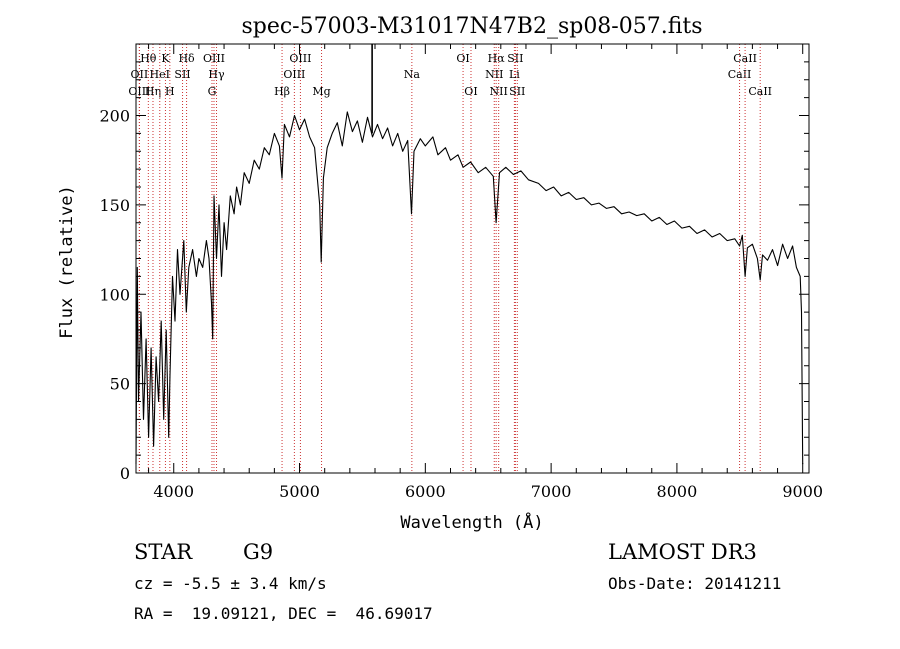 The image size is (900, 649). Describe the element at coordinates (551, 491) in the screenshot. I see `x-tick-label-3: 7000` at that location.